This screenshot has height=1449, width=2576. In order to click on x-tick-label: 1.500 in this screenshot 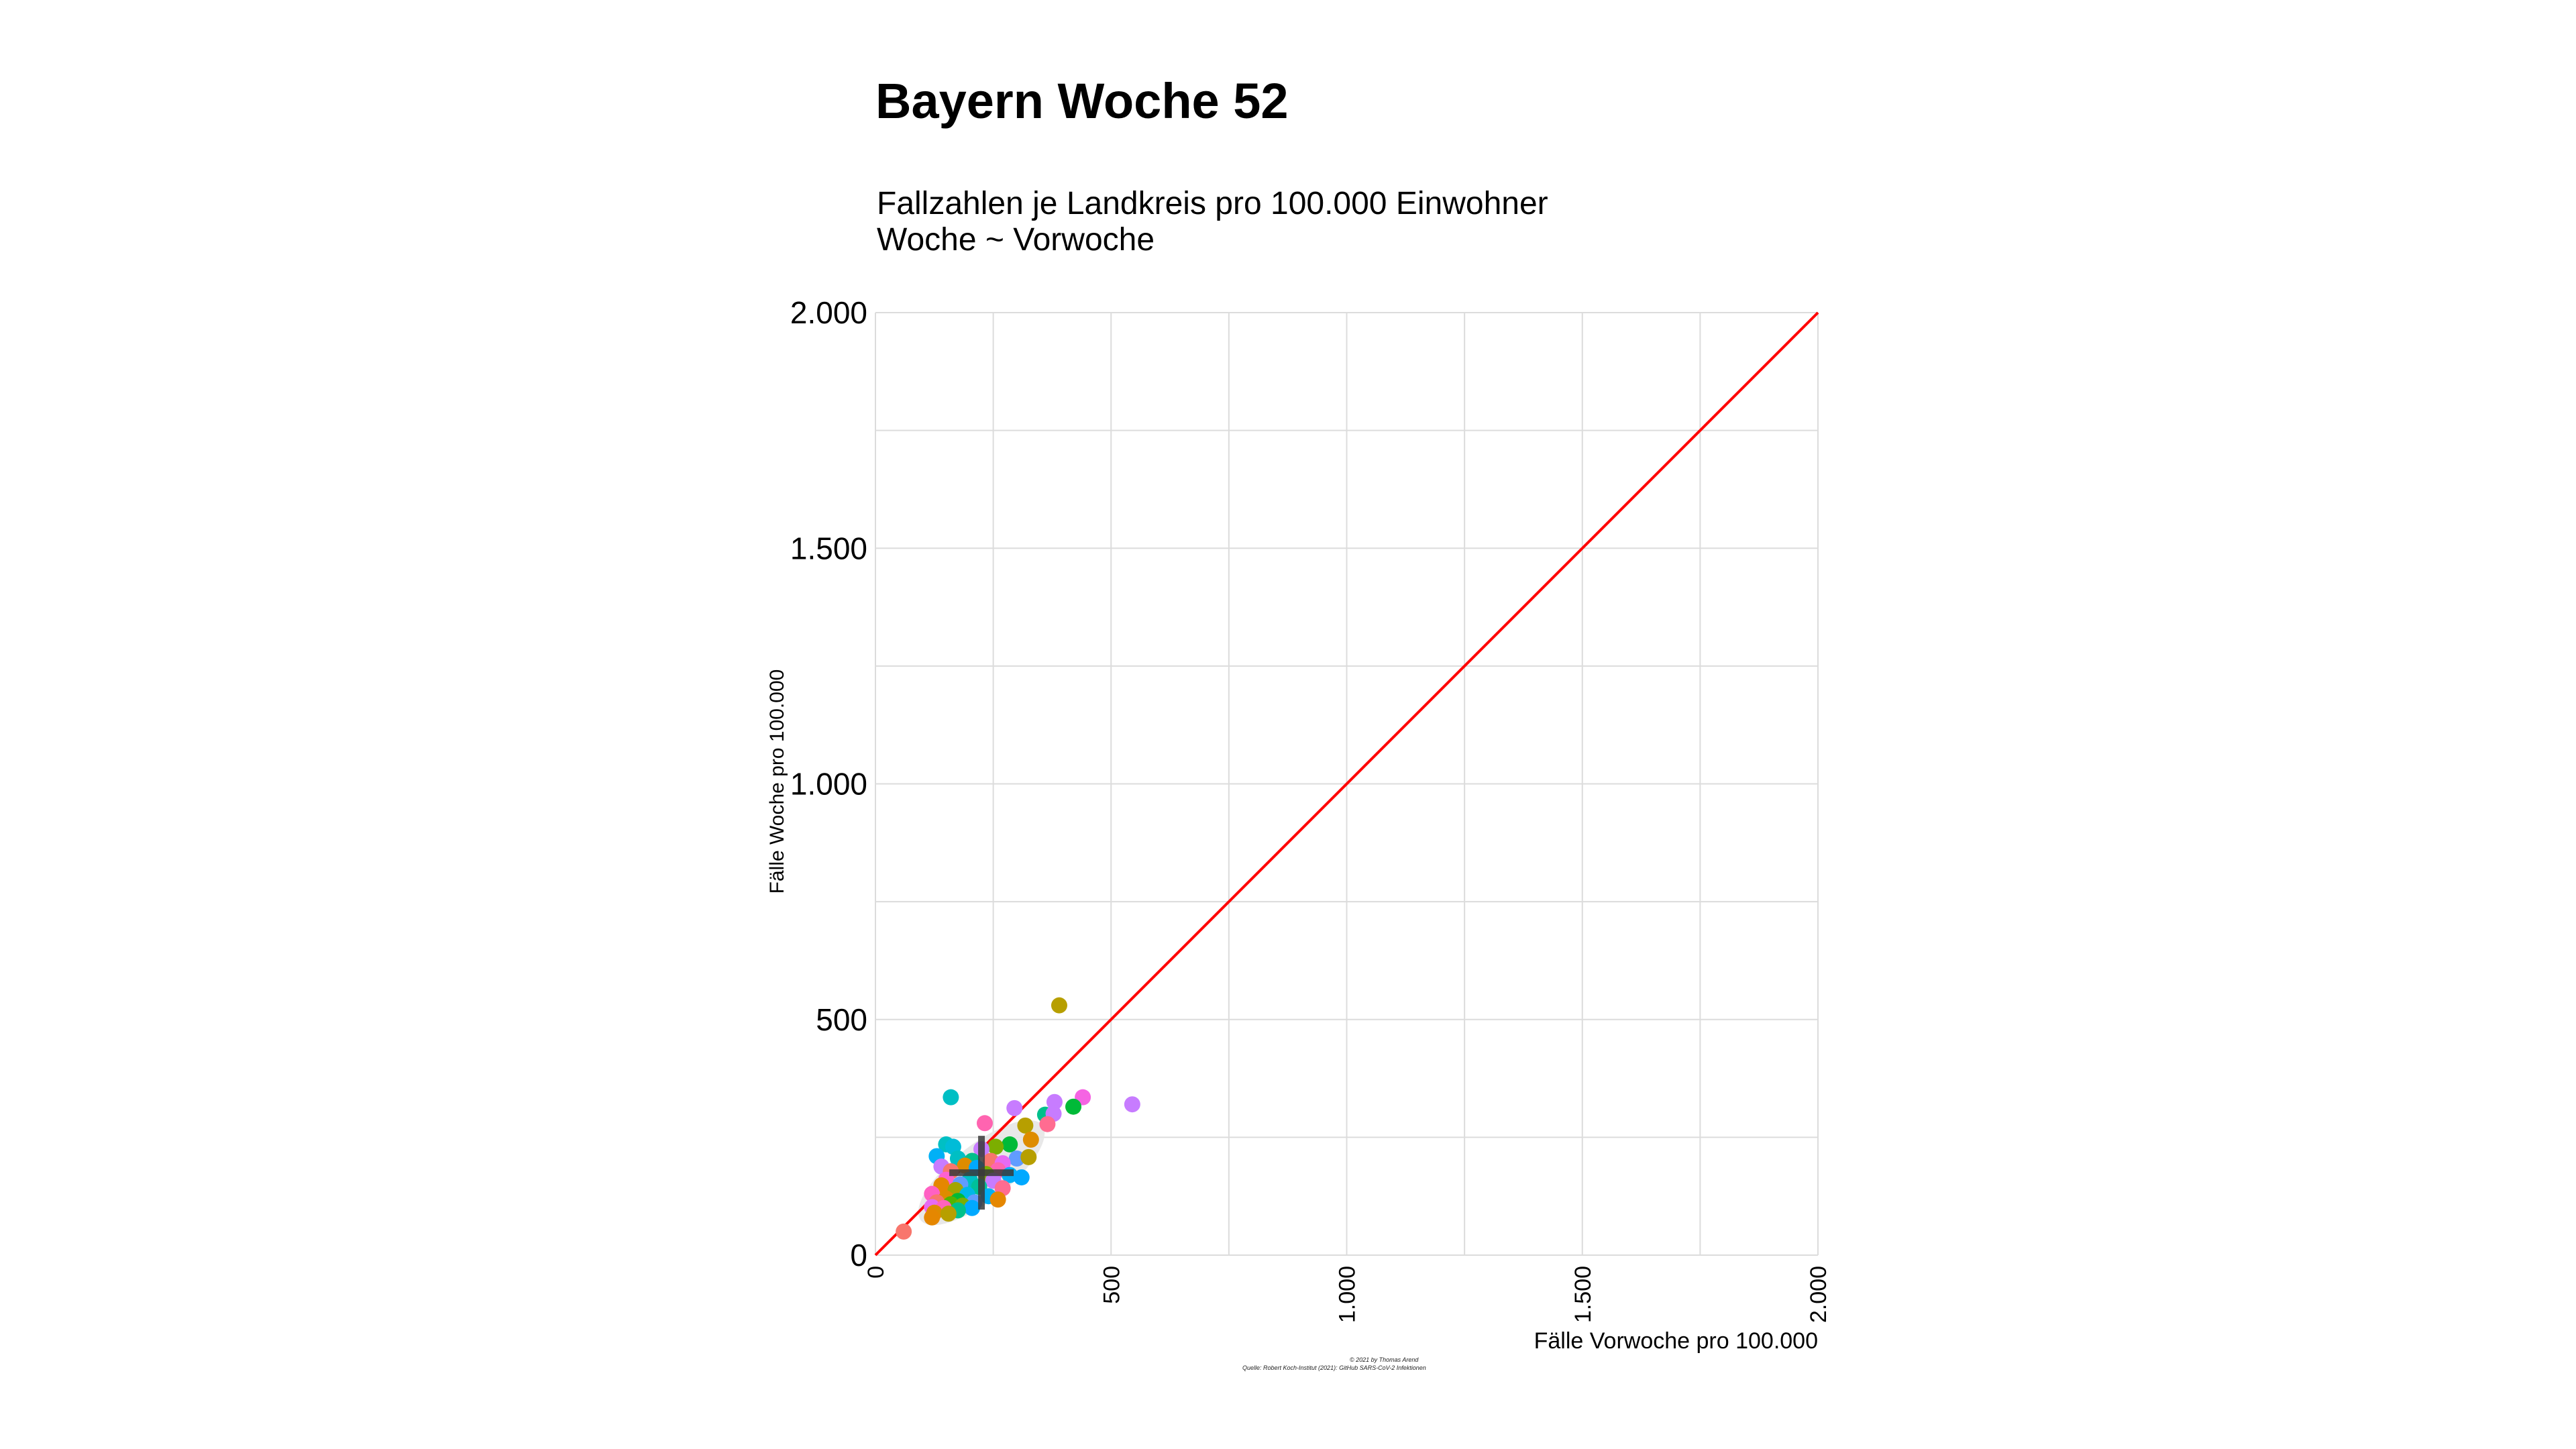, I will do `click(1583, 1294)`.